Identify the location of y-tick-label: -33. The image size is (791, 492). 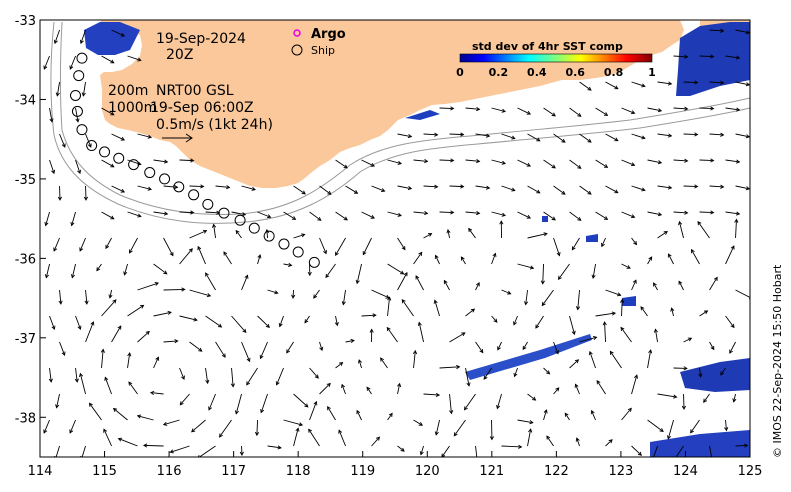
(25, 21).